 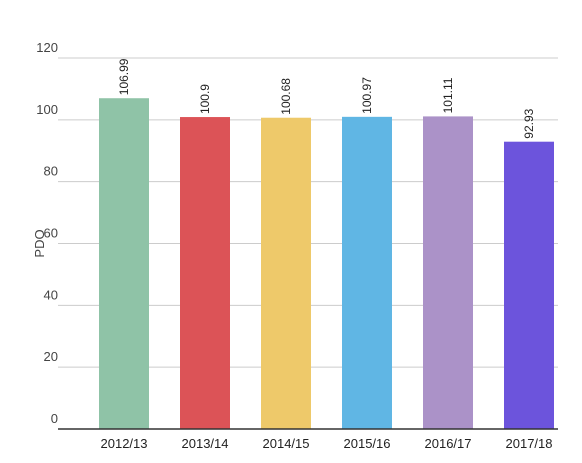 What do you see at coordinates (51, 233) in the screenshot?
I see `y-tick-label: 60` at bounding box center [51, 233].